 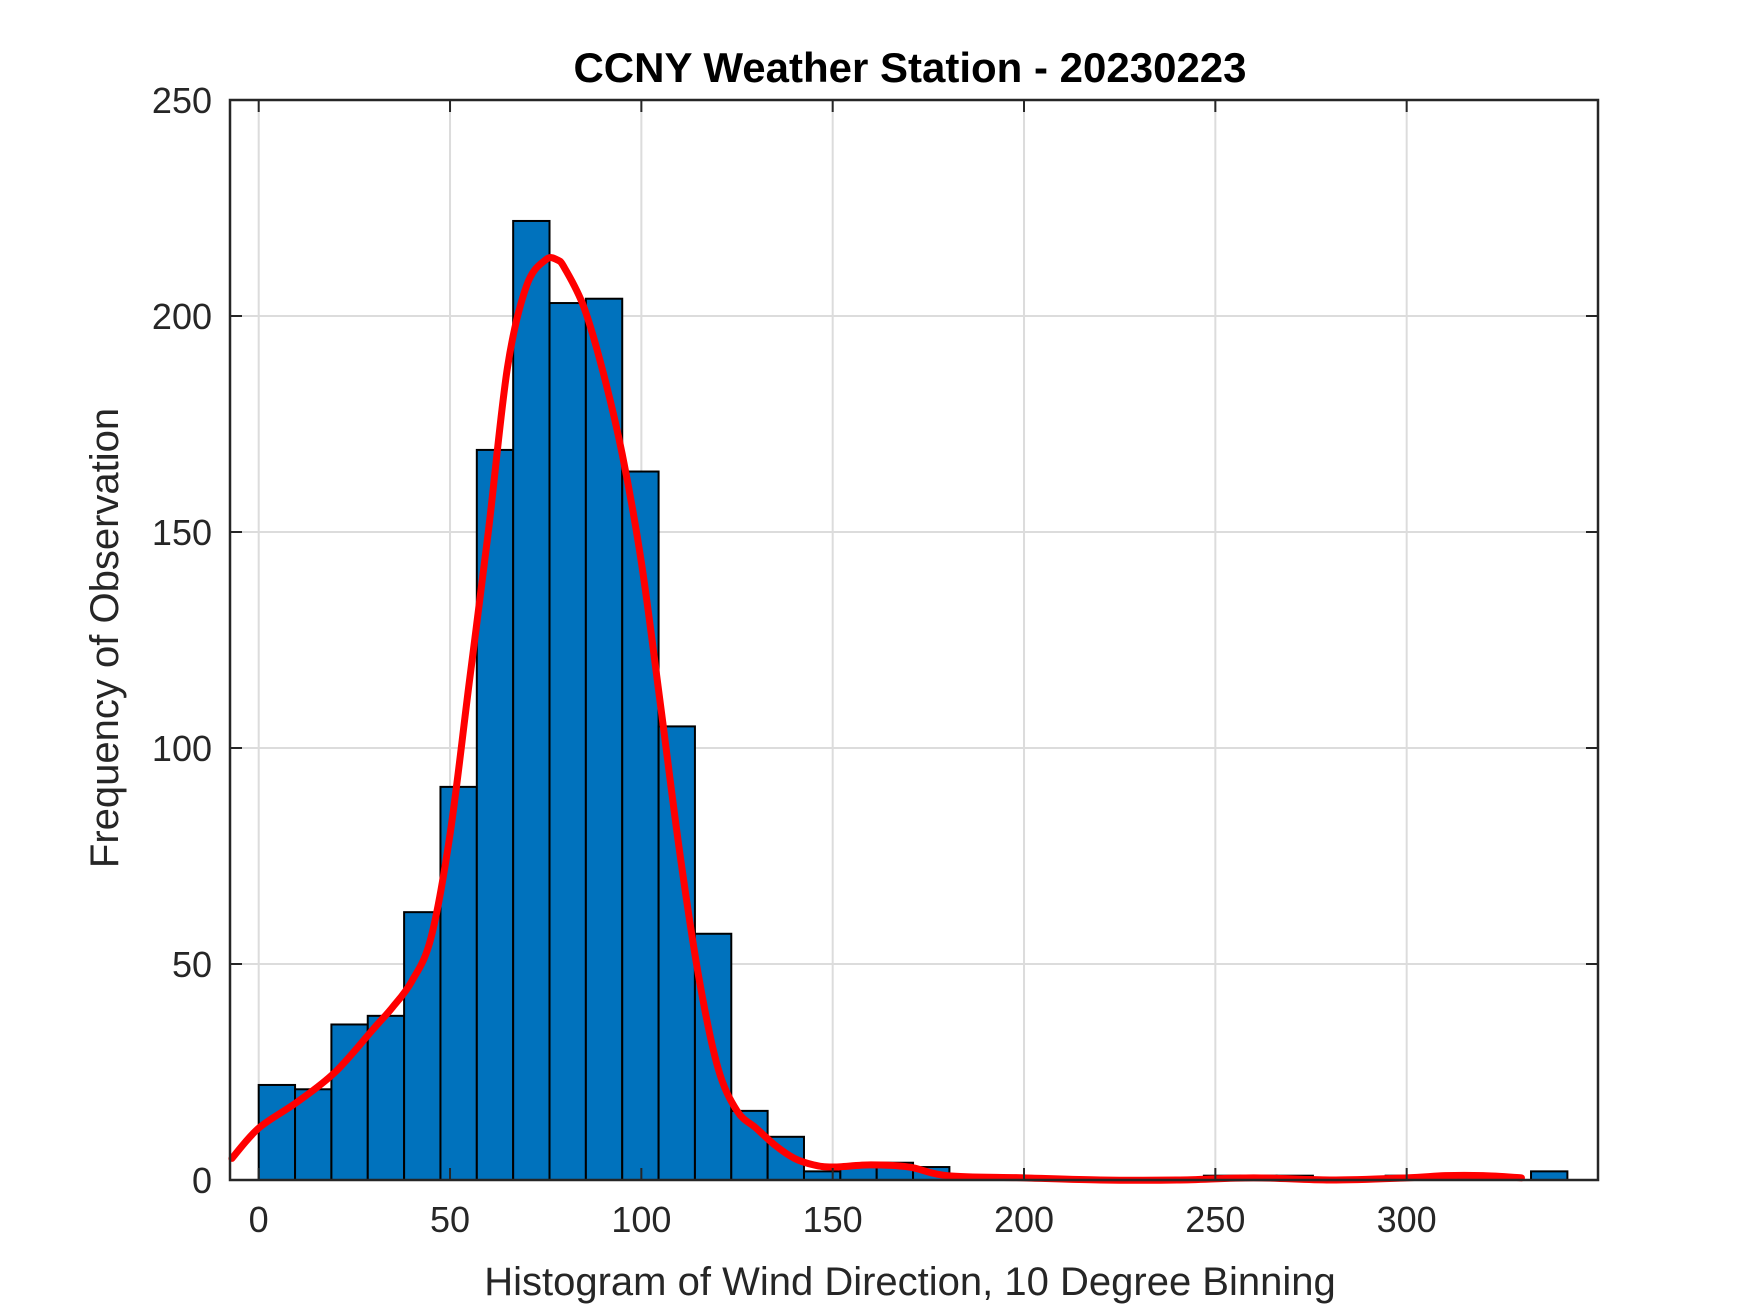 I want to click on y-axis-title: Frequency of Observation, so click(x=105, y=638).